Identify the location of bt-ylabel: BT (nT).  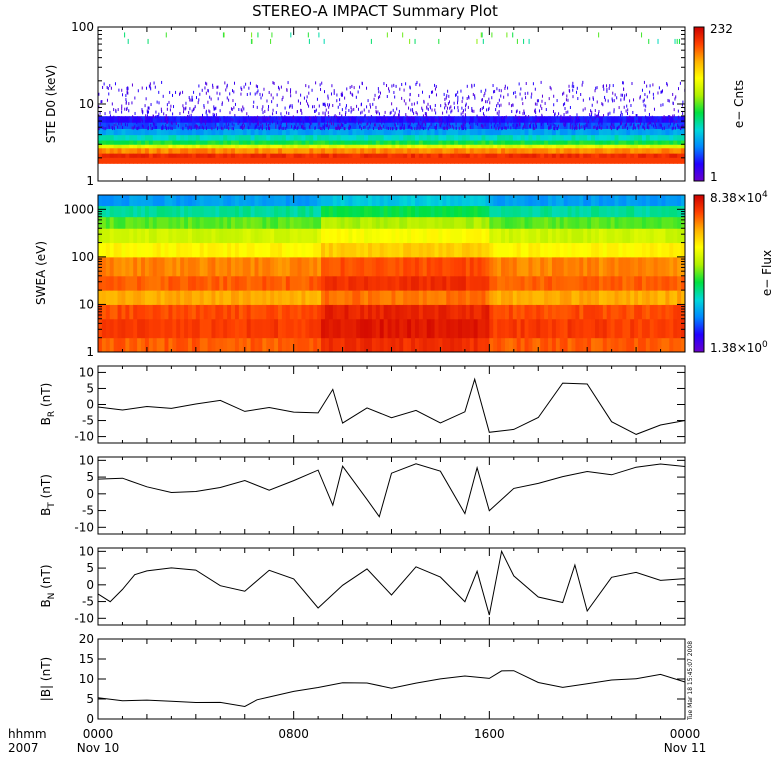
(48, 495).